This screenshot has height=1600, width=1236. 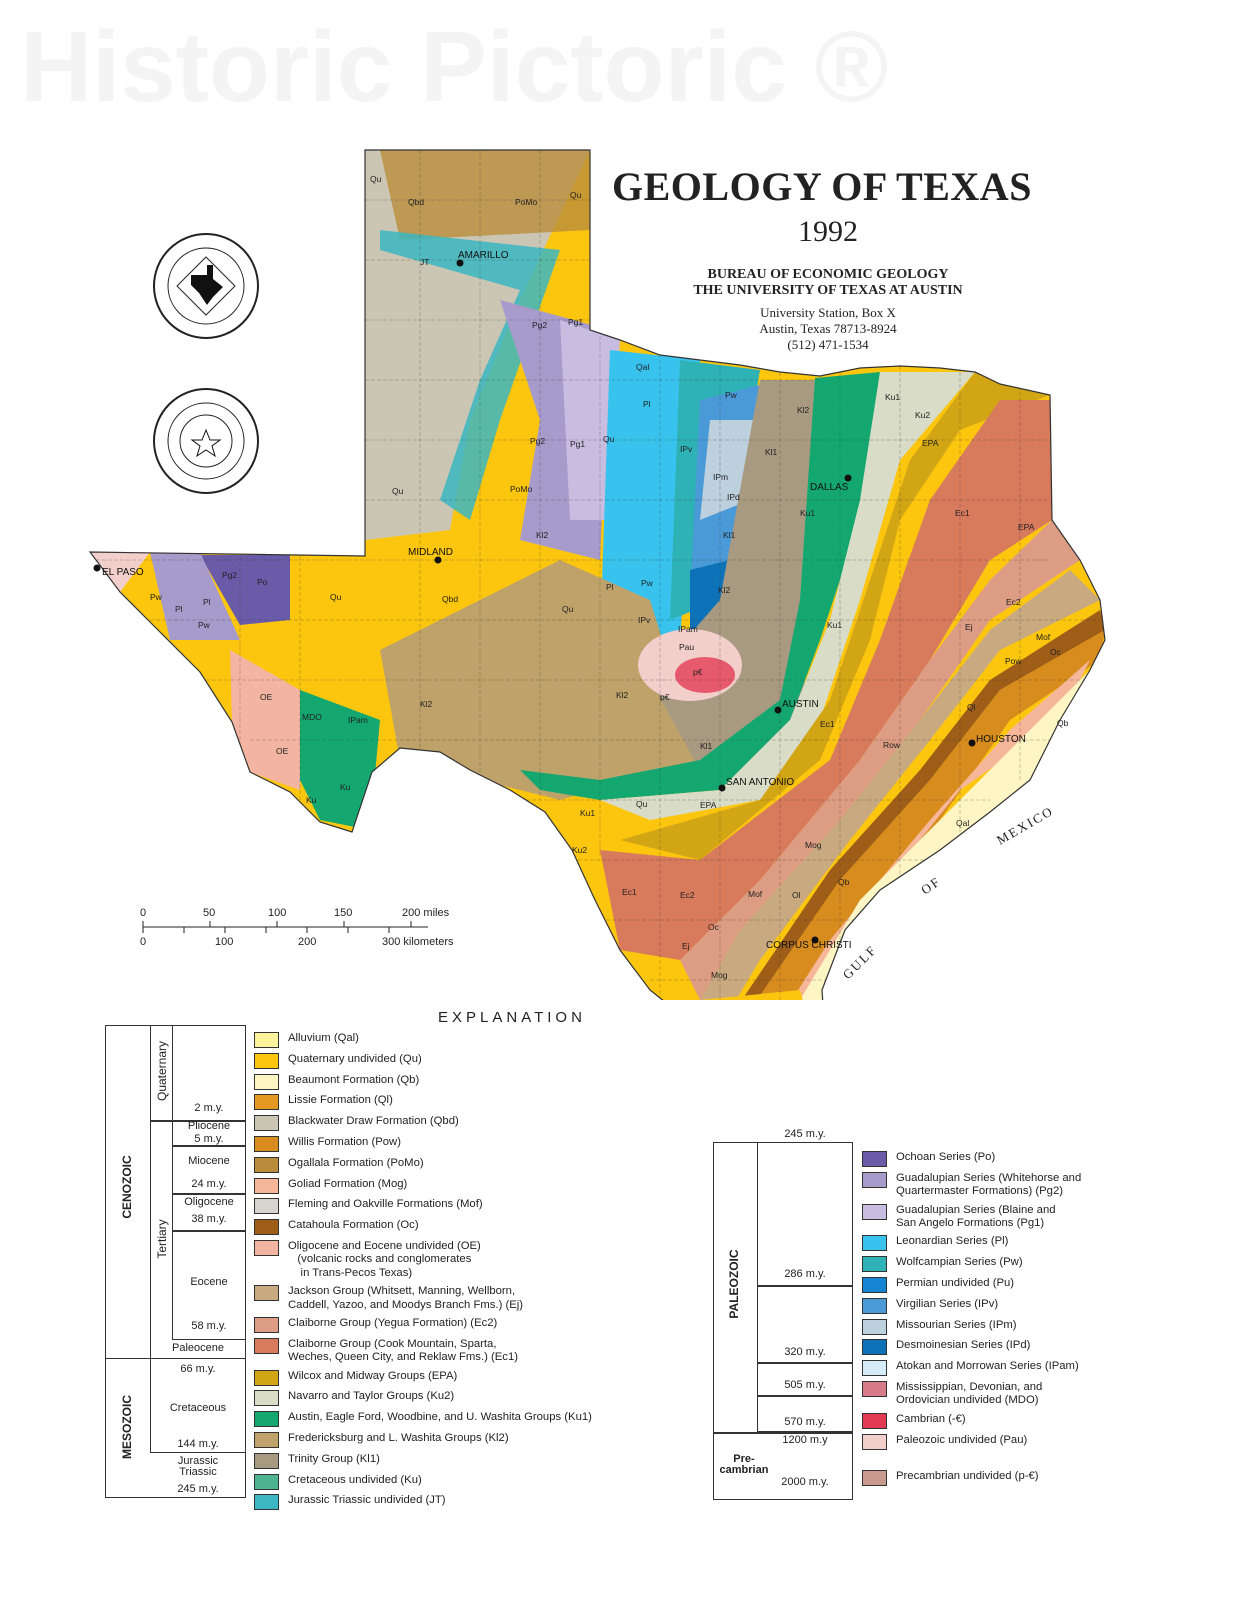 What do you see at coordinates (209, 1108) in the screenshot?
I see `age-label: 2 m.y.` at bounding box center [209, 1108].